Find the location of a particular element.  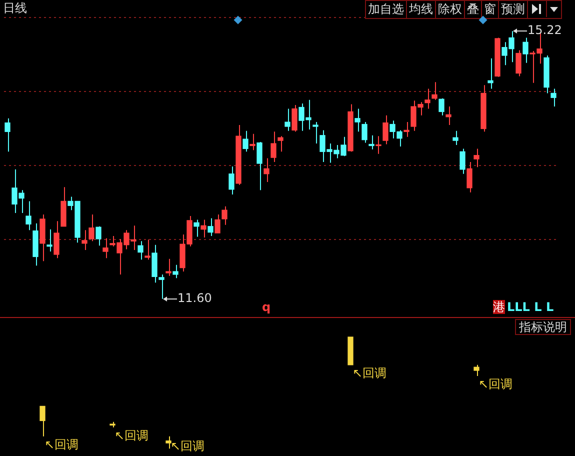

text: q is located at coordinates (266, 307).